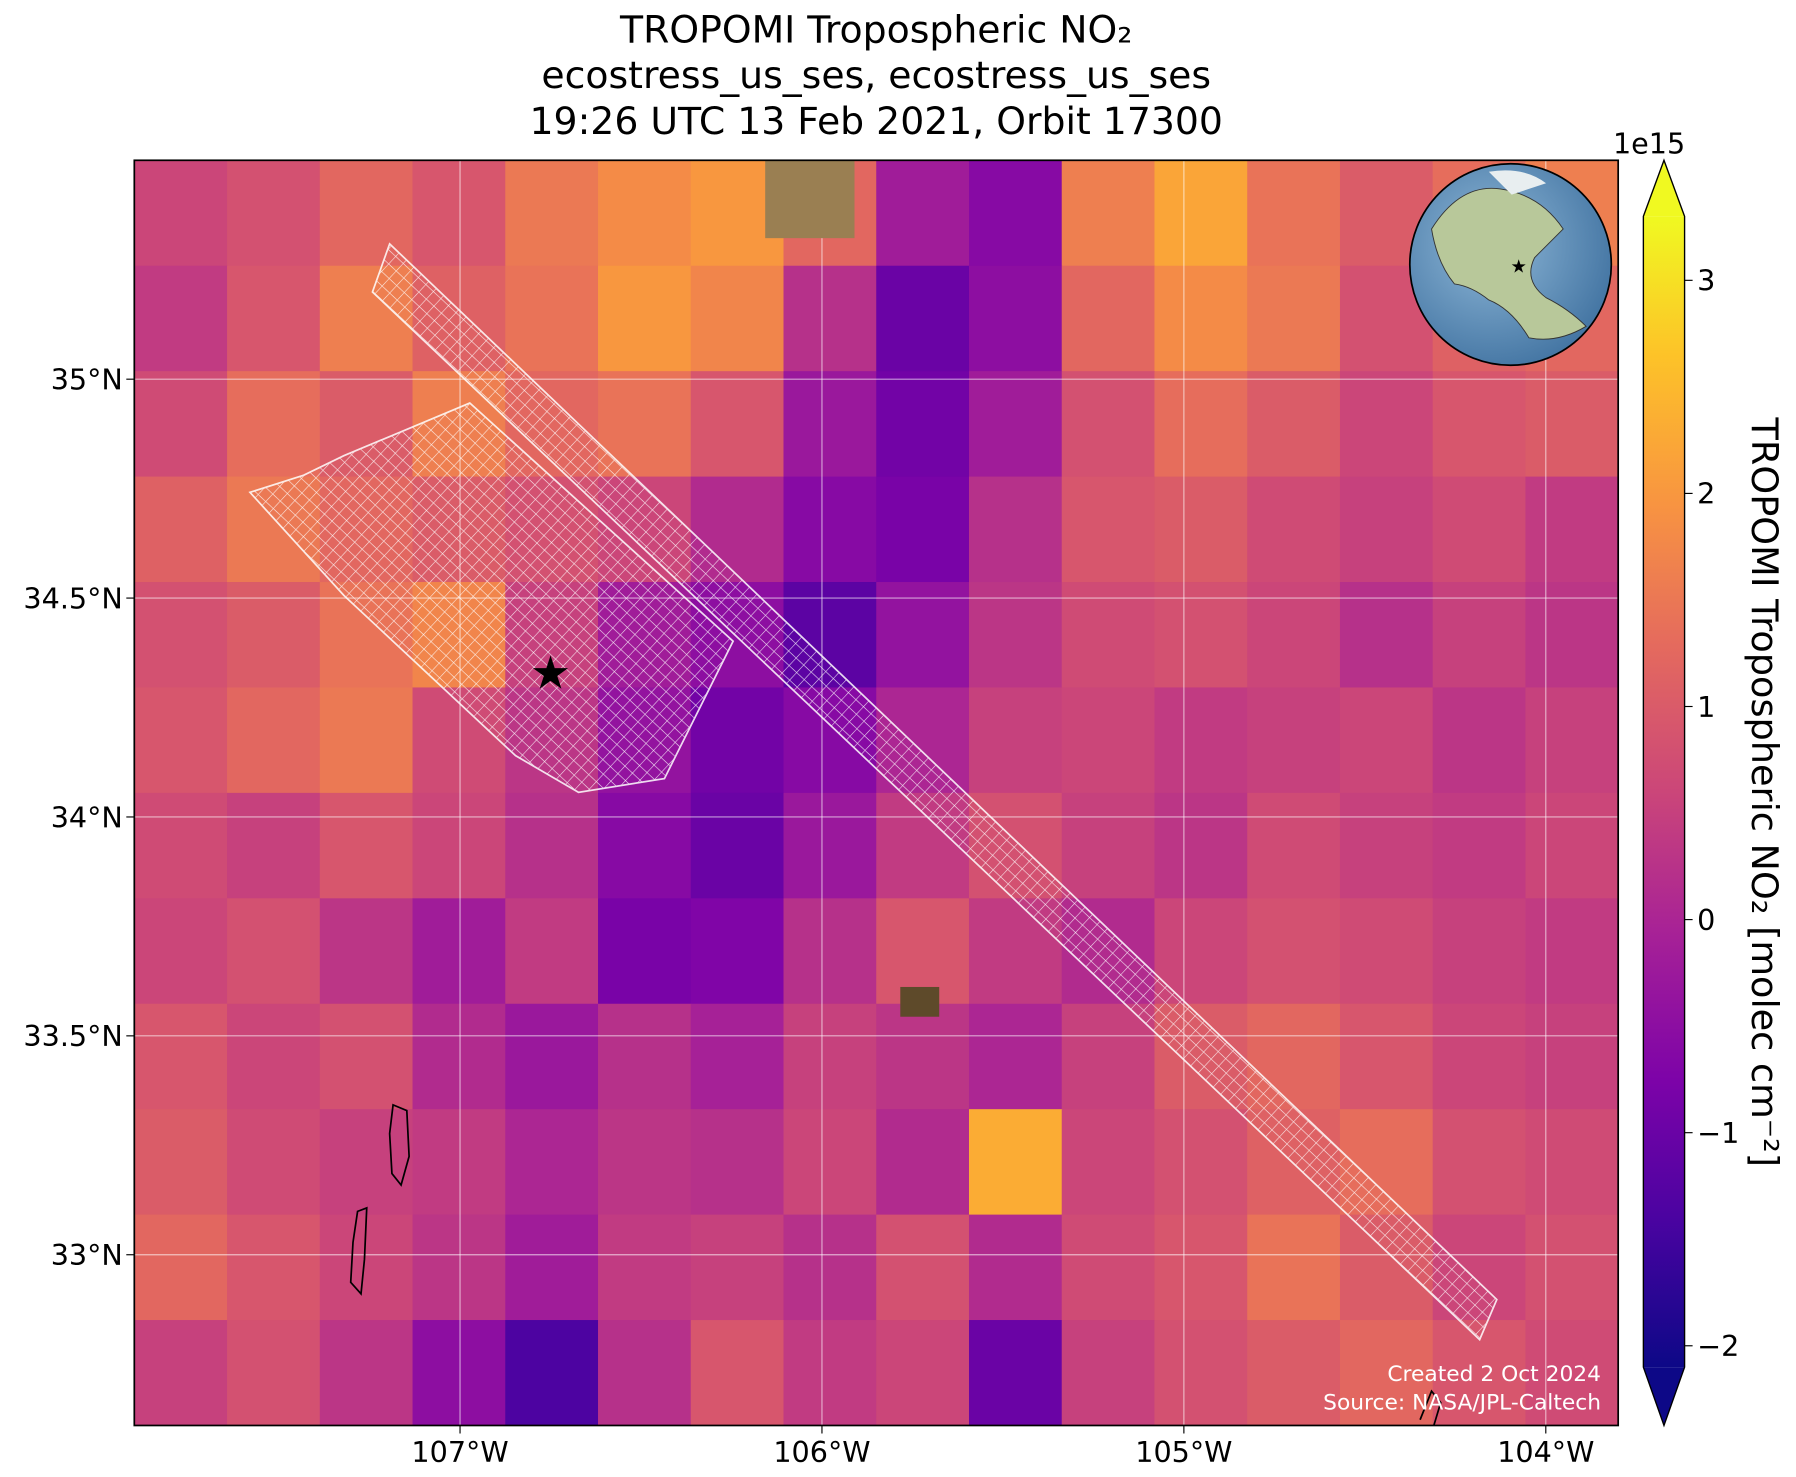 Image resolution: width=1796 pixels, height=1477 pixels. I want to click on colorbar-scale, so click(1664, 792).